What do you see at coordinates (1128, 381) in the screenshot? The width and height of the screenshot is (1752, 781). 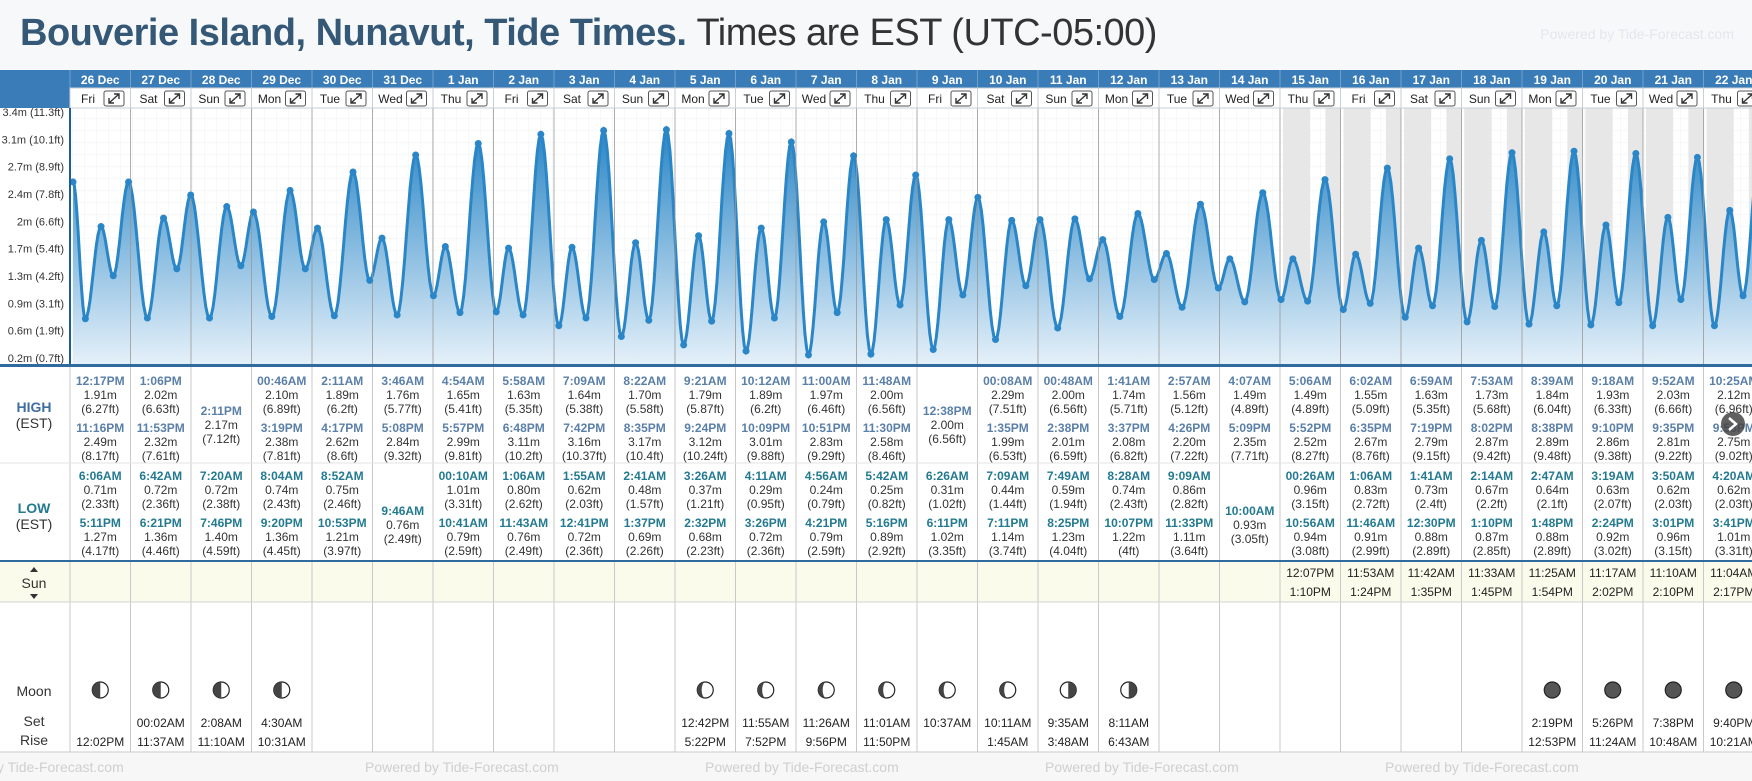 I see `high-tide-time: 1:41AM` at bounding box center [1128, 381].